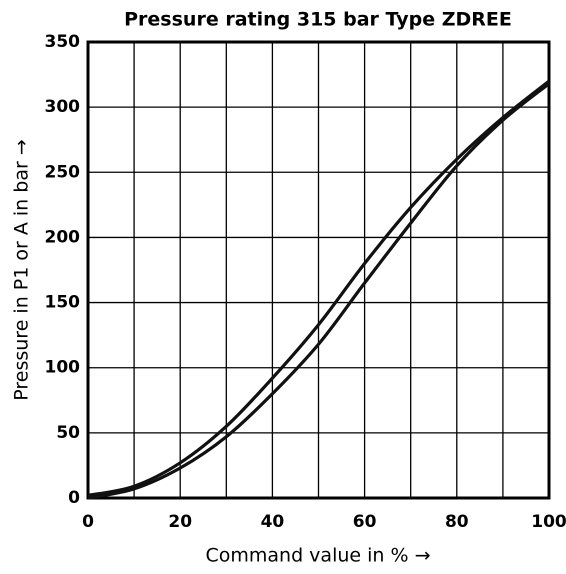 Image resolution: width=566 pixels, height=574 pixels. Describe the element at coordinates (63, 172) in the screenshot. I see `y-tick-label: 250` at that location.